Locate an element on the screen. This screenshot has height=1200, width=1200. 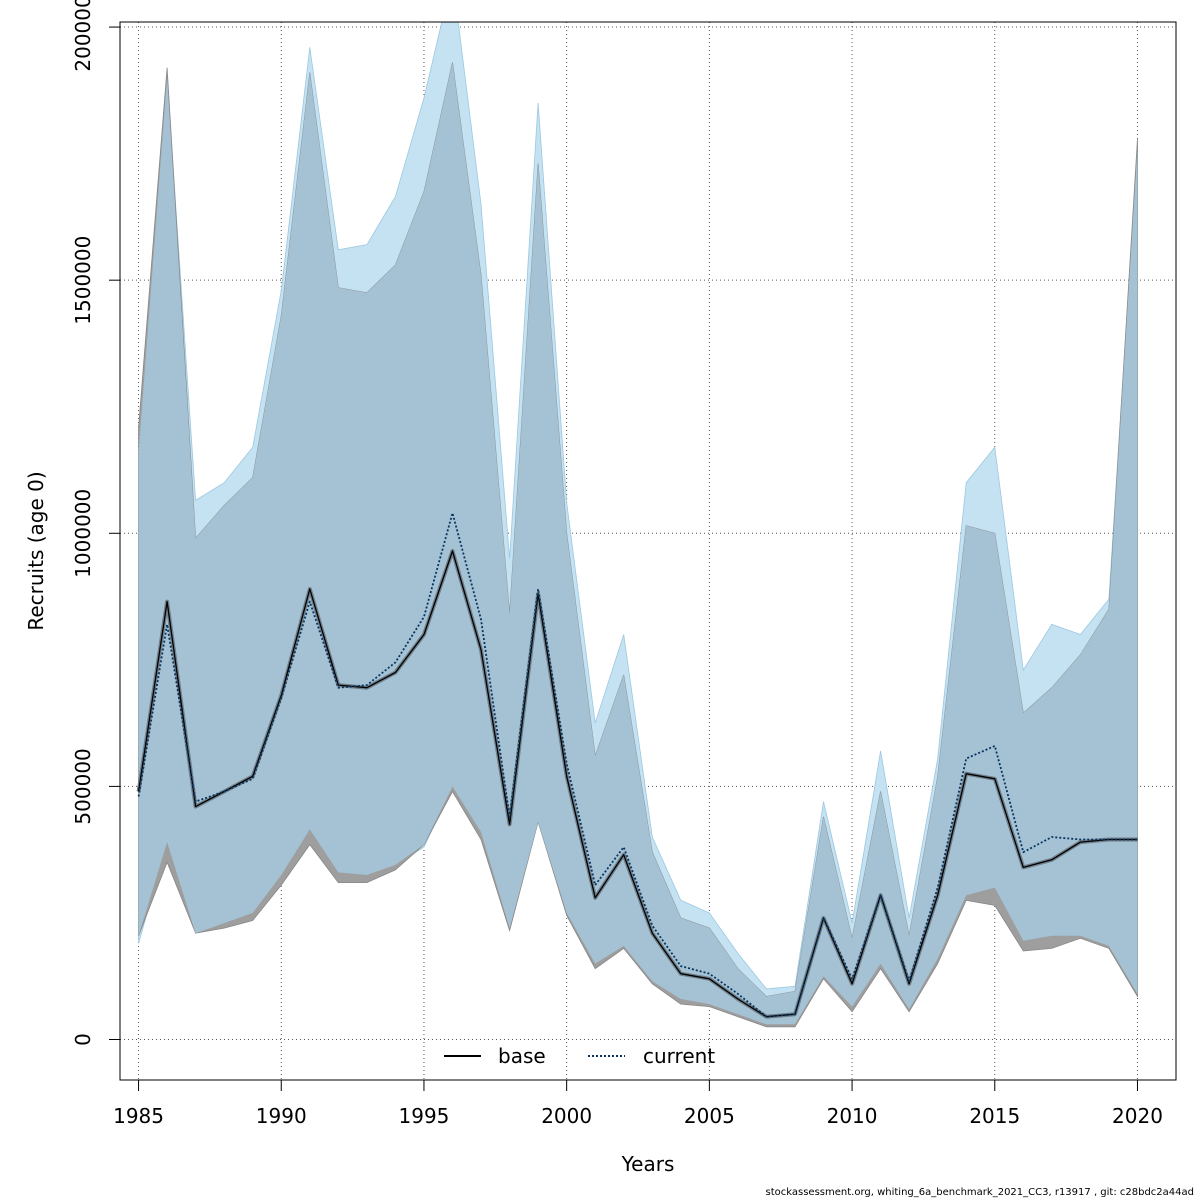
x-tick-label: 1990 is located at coordinates (281, 1116).